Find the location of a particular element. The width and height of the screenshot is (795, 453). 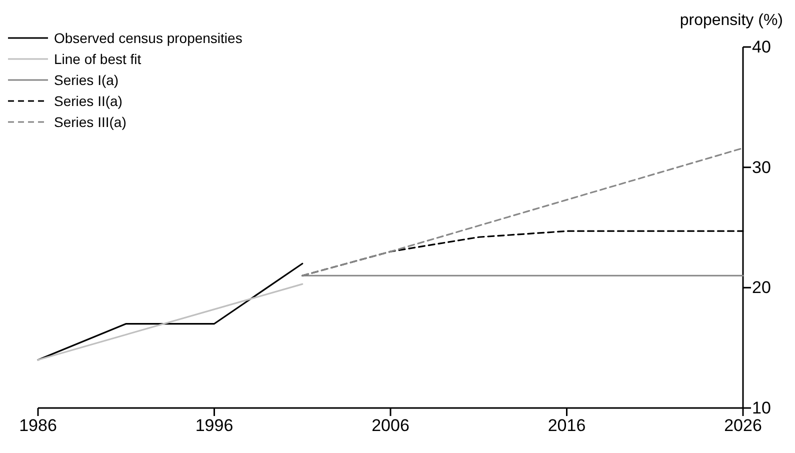

x-tick-label: 2016 is located at coordinates (567, 426).